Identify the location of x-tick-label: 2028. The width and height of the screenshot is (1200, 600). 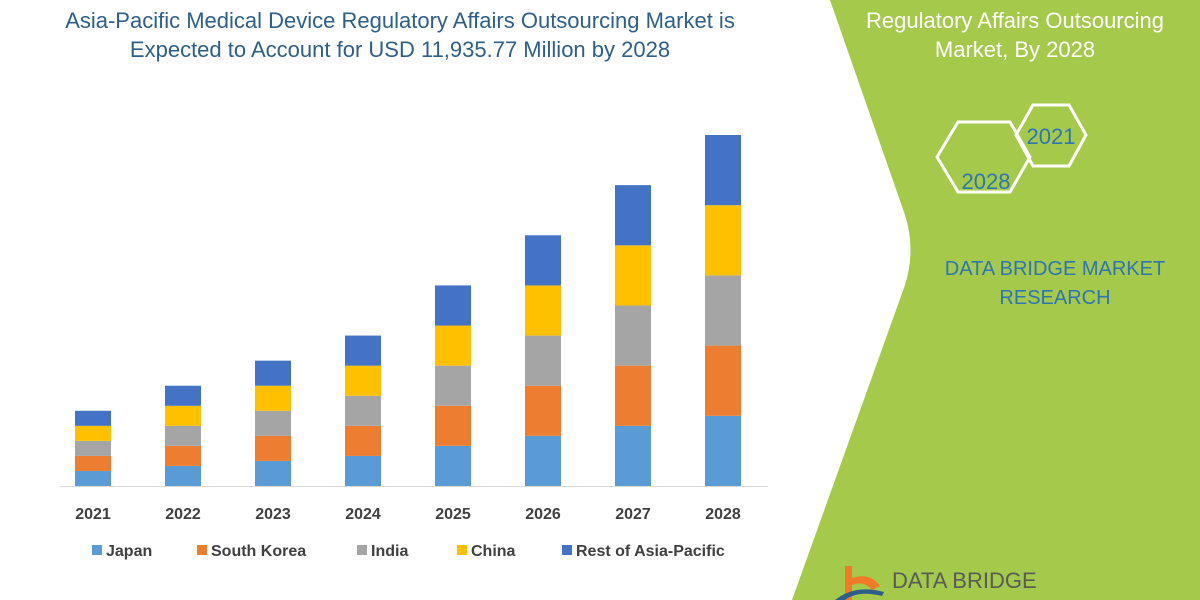
(723, 514).